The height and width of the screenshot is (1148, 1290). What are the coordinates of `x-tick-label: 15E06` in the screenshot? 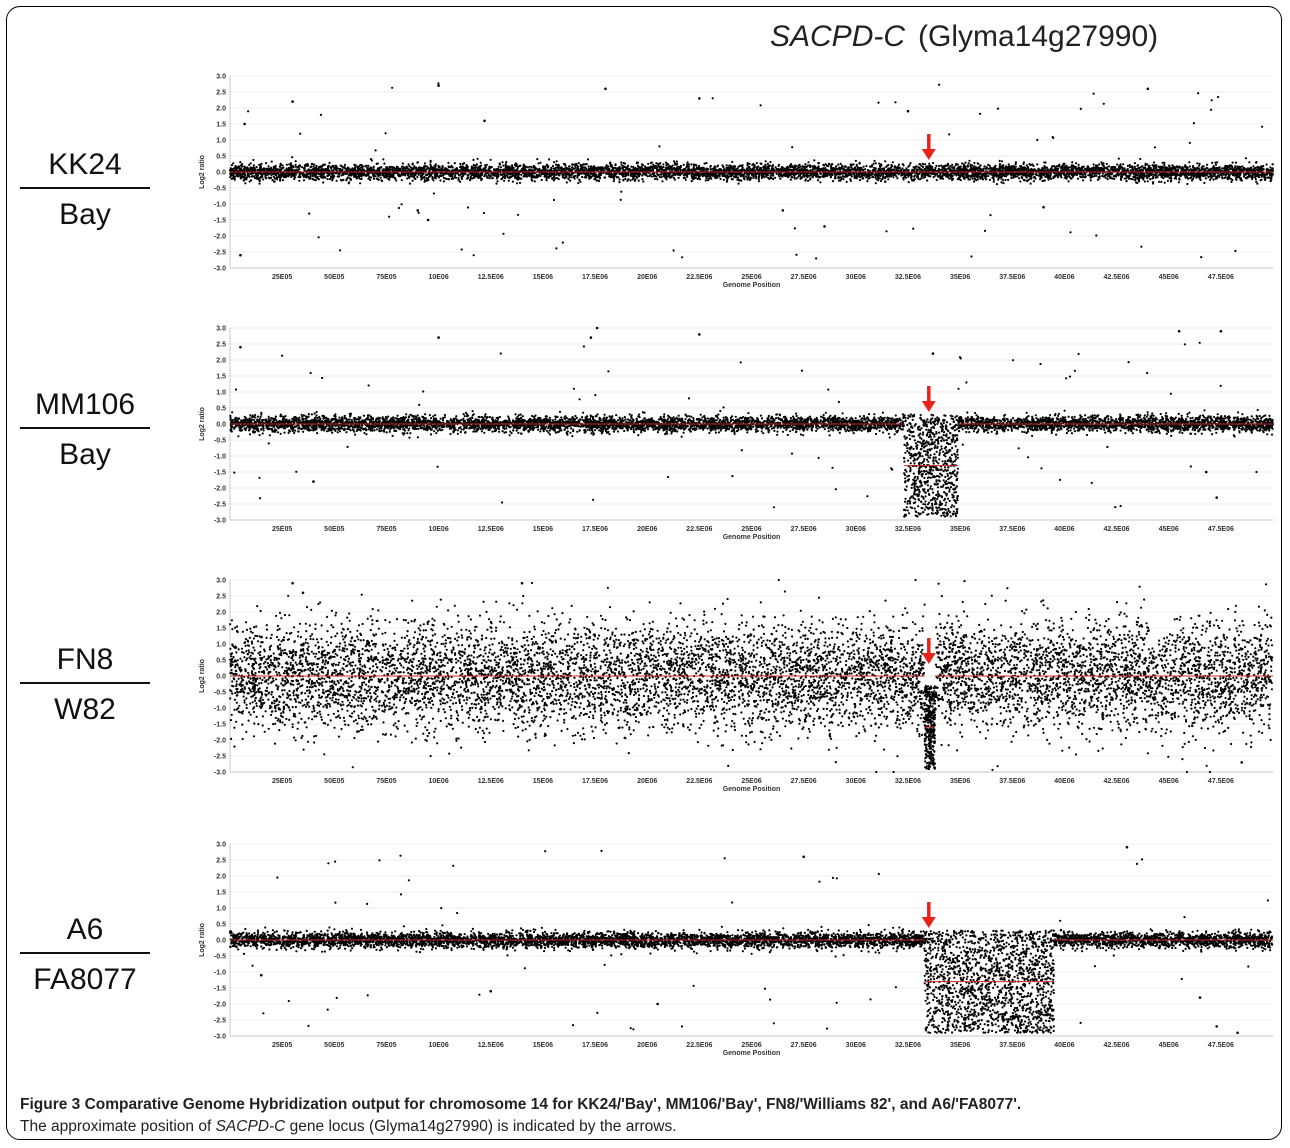 It's located at (543, 277).